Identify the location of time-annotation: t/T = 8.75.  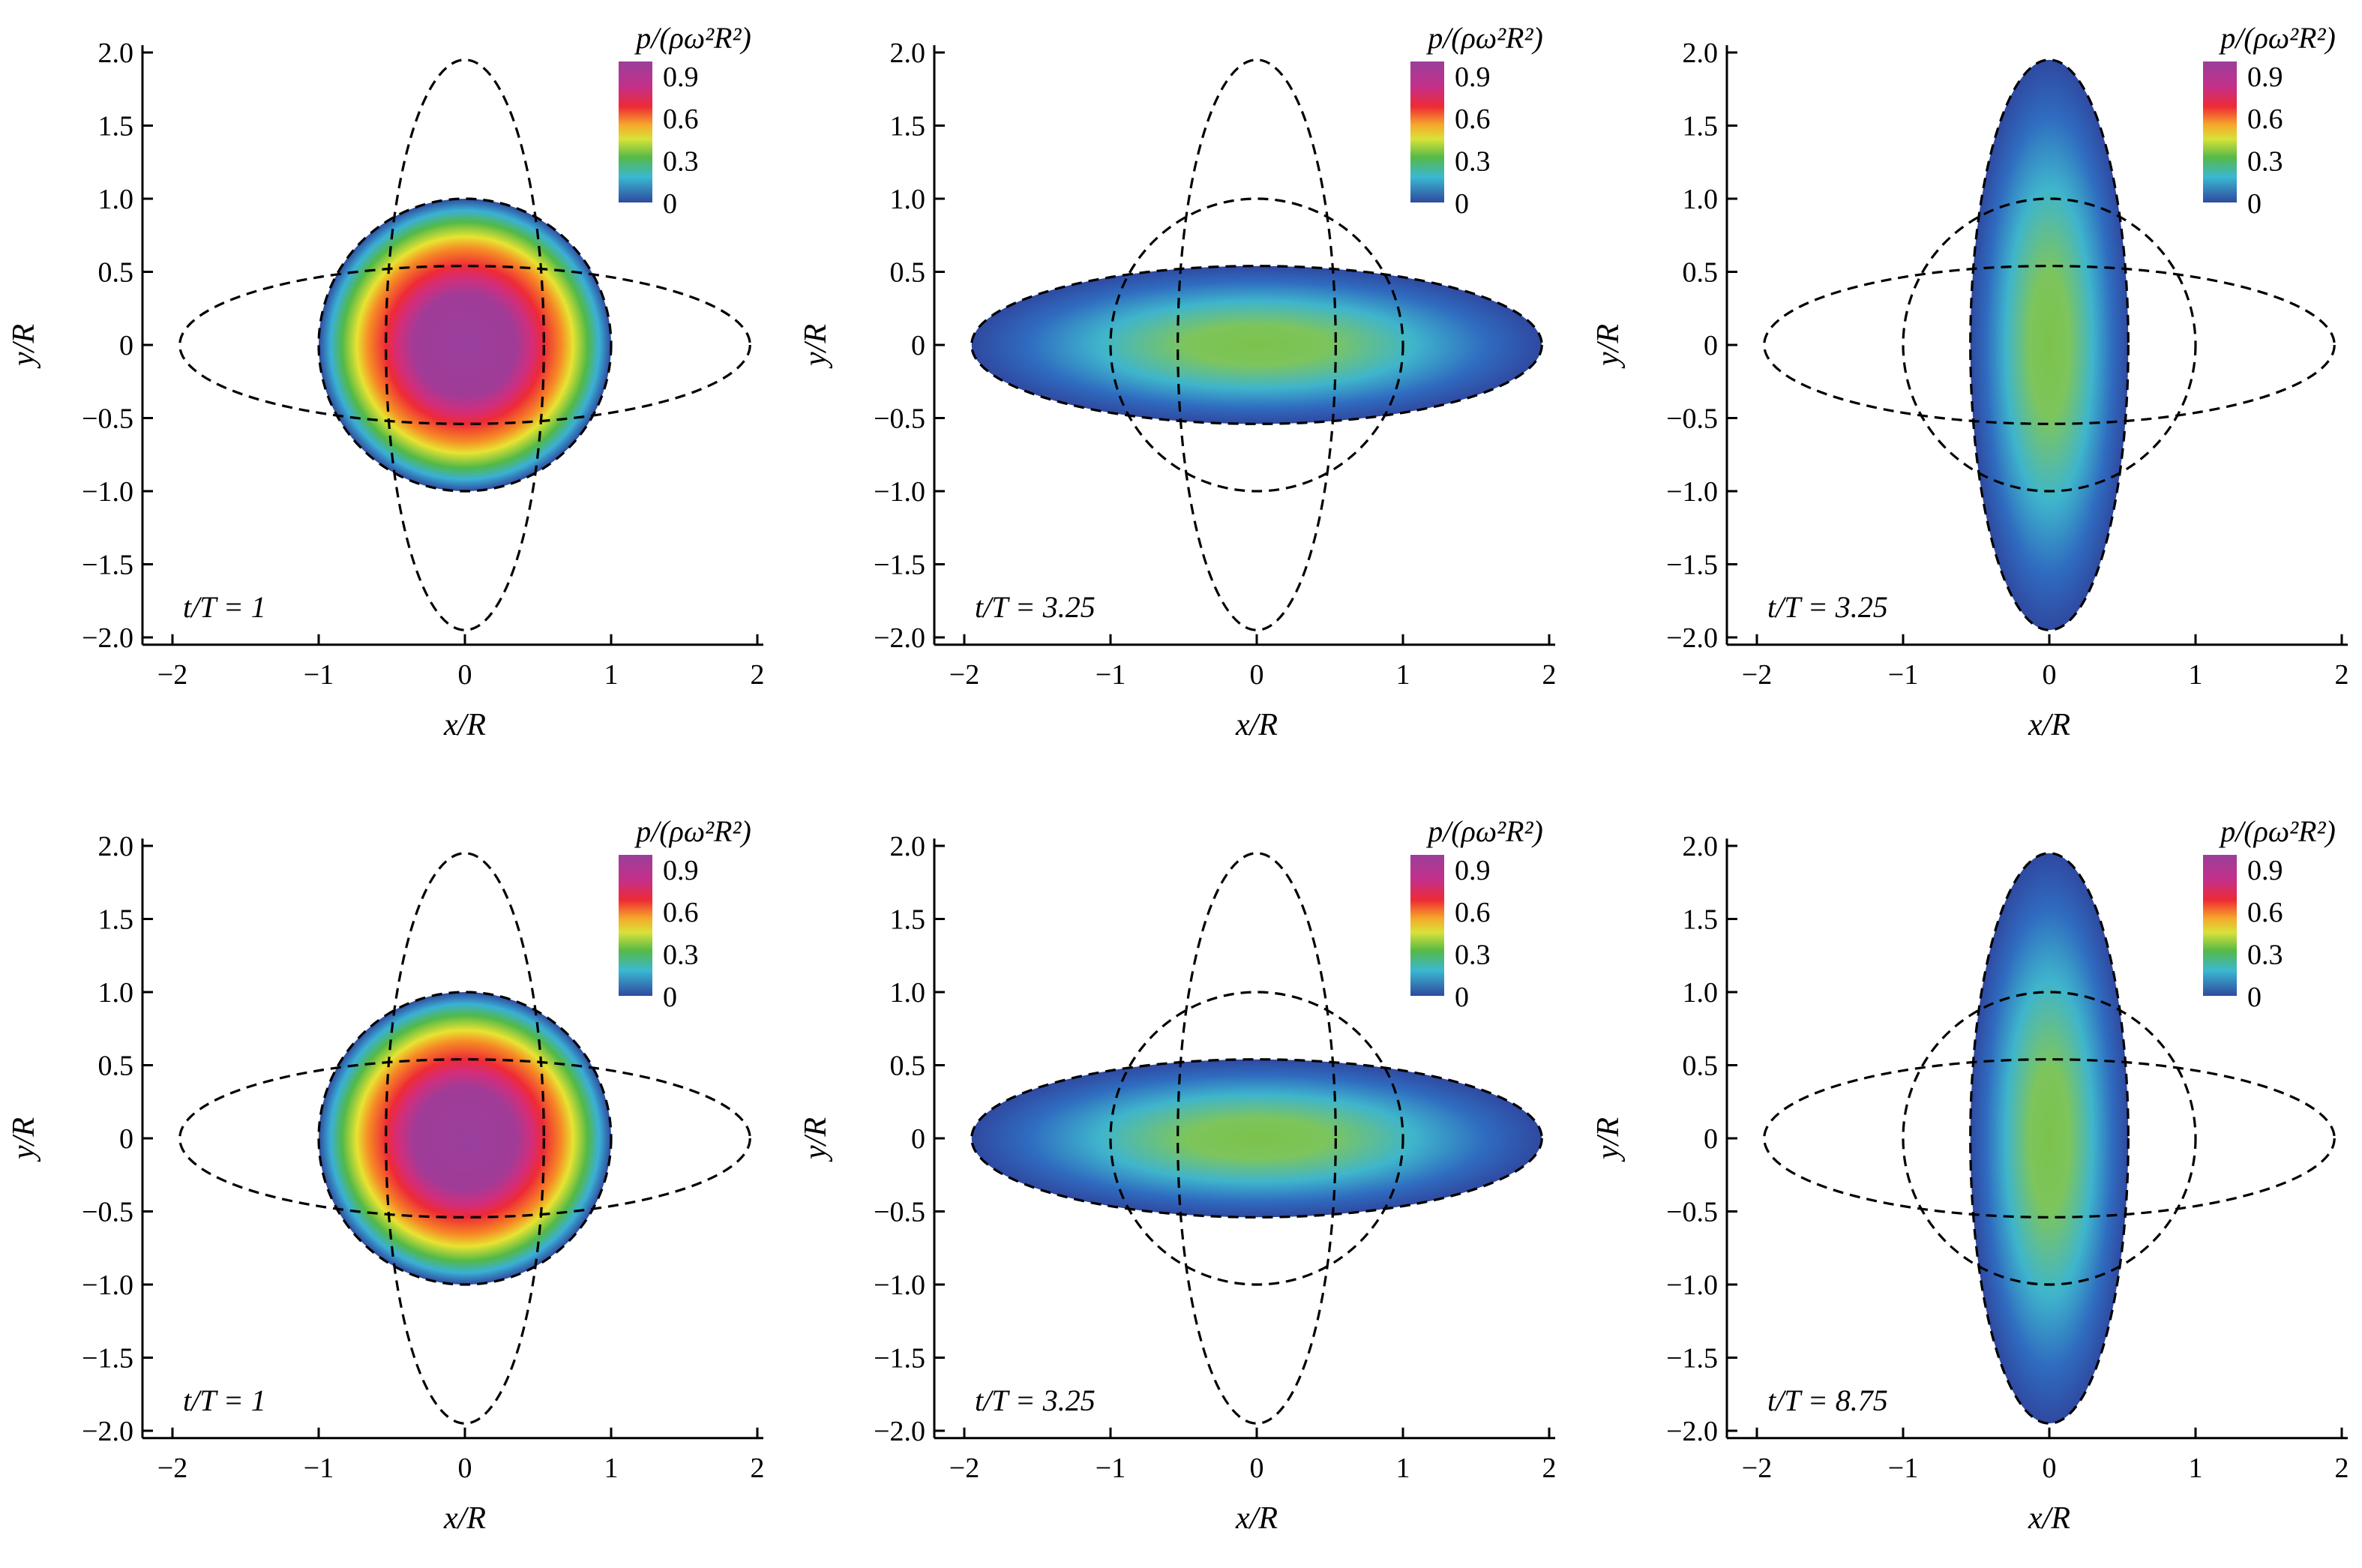
(1827, 1401).